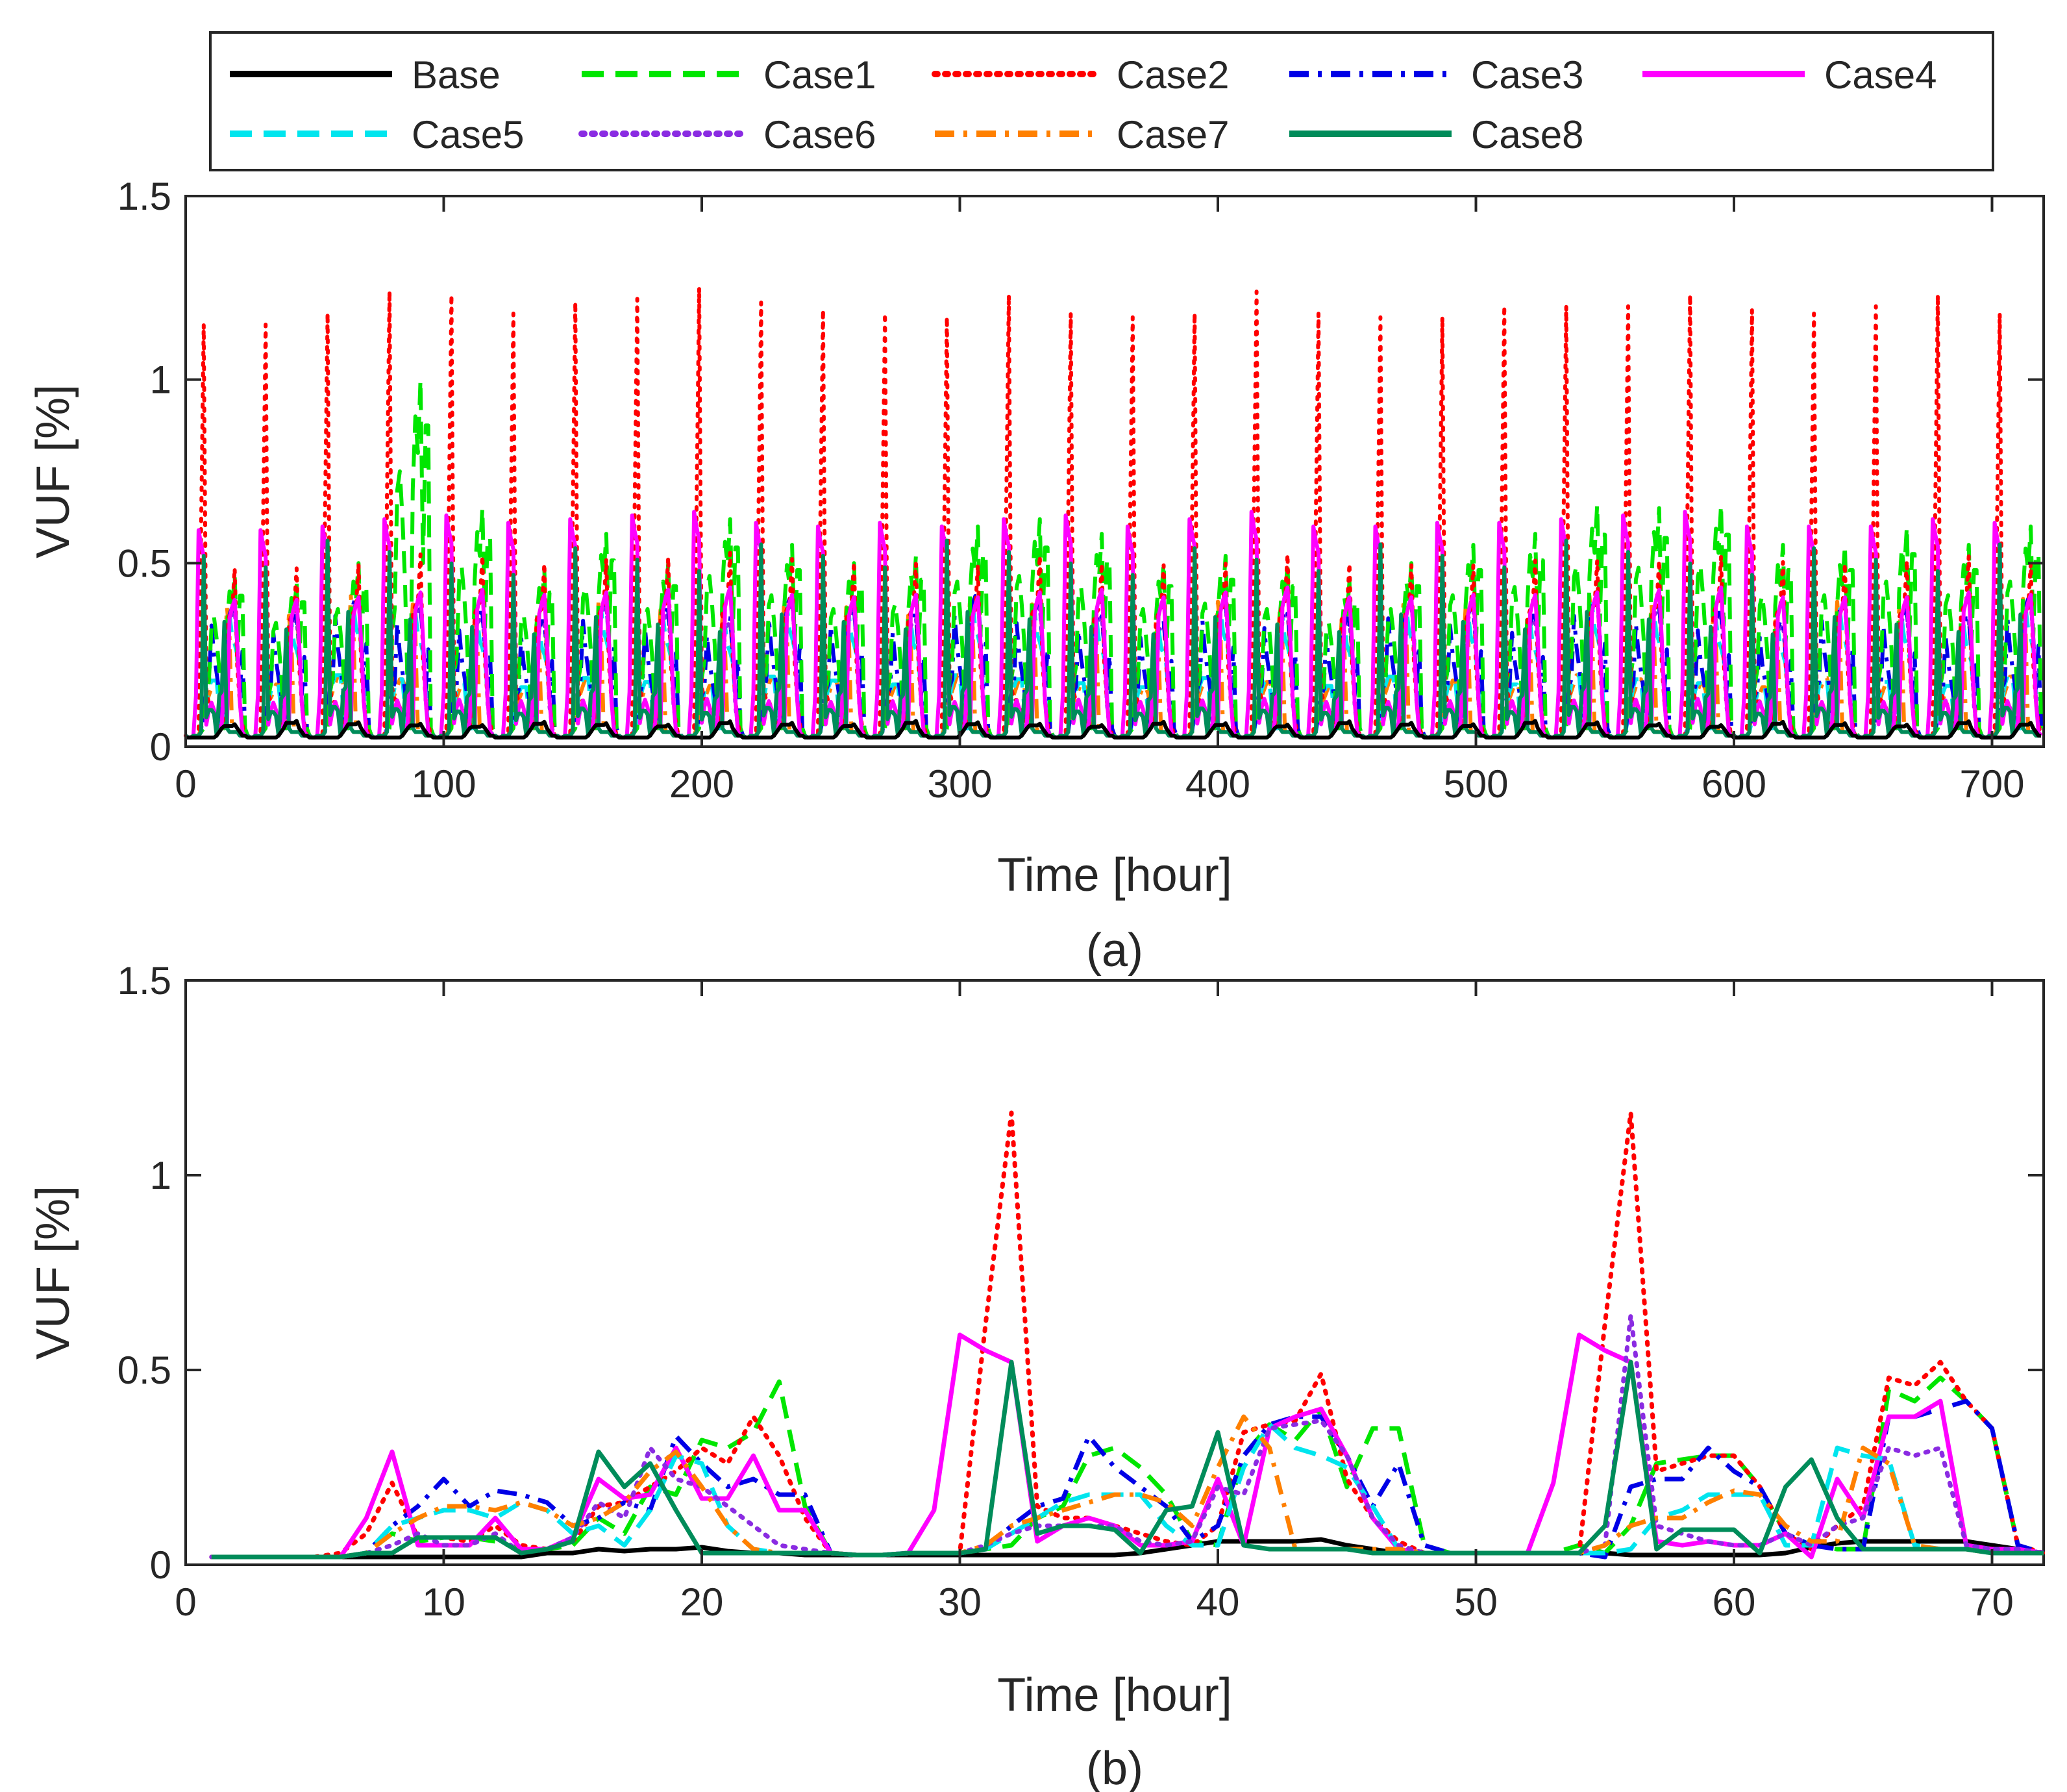 Image resolution: width=2067 pixels, height=1792 pixels. What do you see at coordinates (53, 471) in the screenshot?
I see `panel-a-ylabel: VUF [%]` at bounding box center [53, 471].